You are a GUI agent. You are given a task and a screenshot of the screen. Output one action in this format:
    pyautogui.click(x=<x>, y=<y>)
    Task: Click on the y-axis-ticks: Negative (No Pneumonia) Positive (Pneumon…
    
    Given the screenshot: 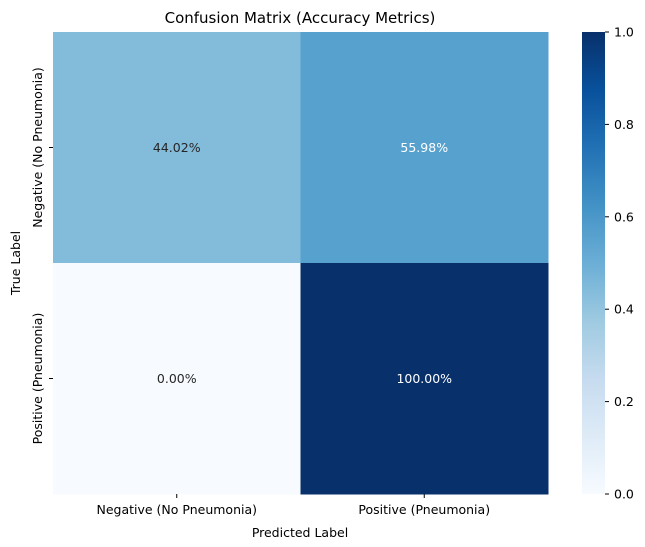 What is the action you would take?
    pyautogui.click(x=41, y=255)
    